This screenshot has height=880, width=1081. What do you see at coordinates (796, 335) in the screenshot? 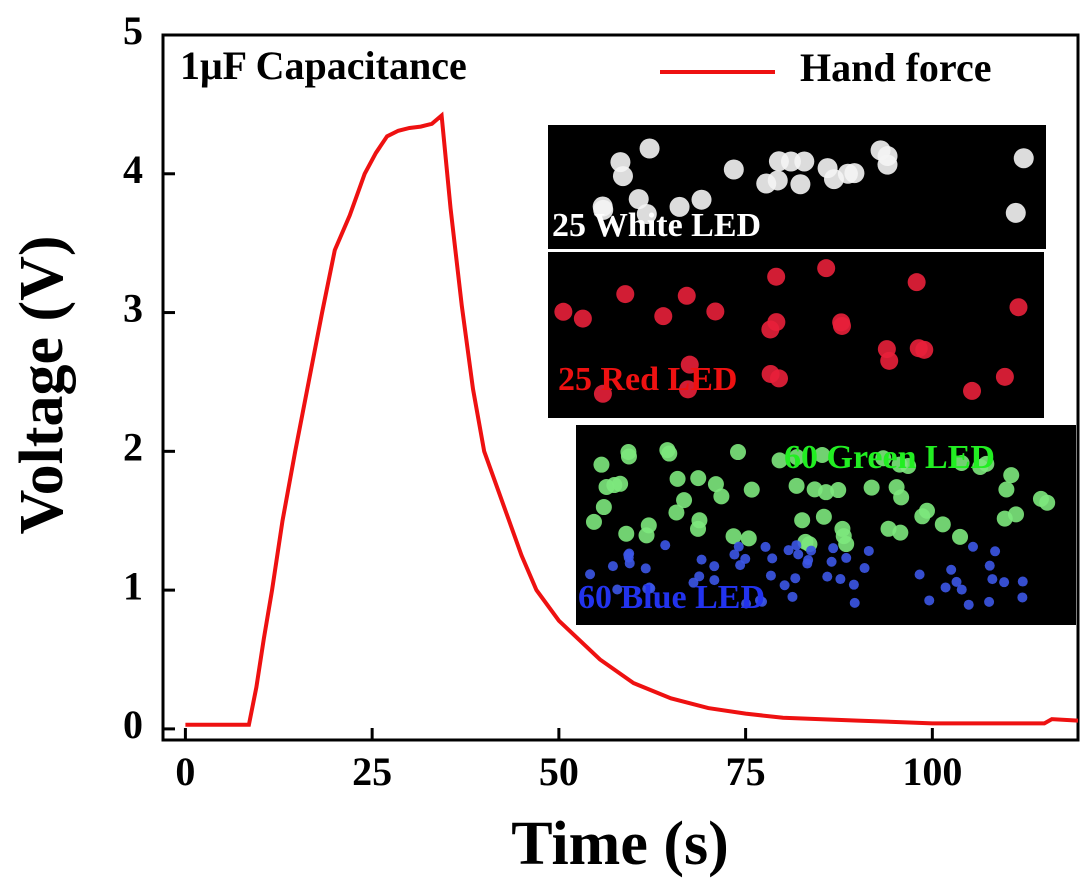
I see `red-led-photo` at bounding box center [796, 335].